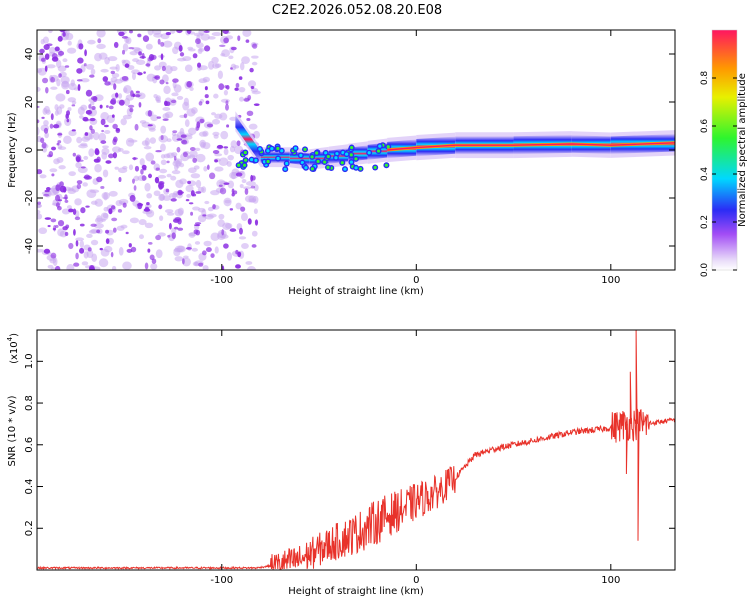  I want to click on snr-y-tick-label: 1.0, so click(29, 361).